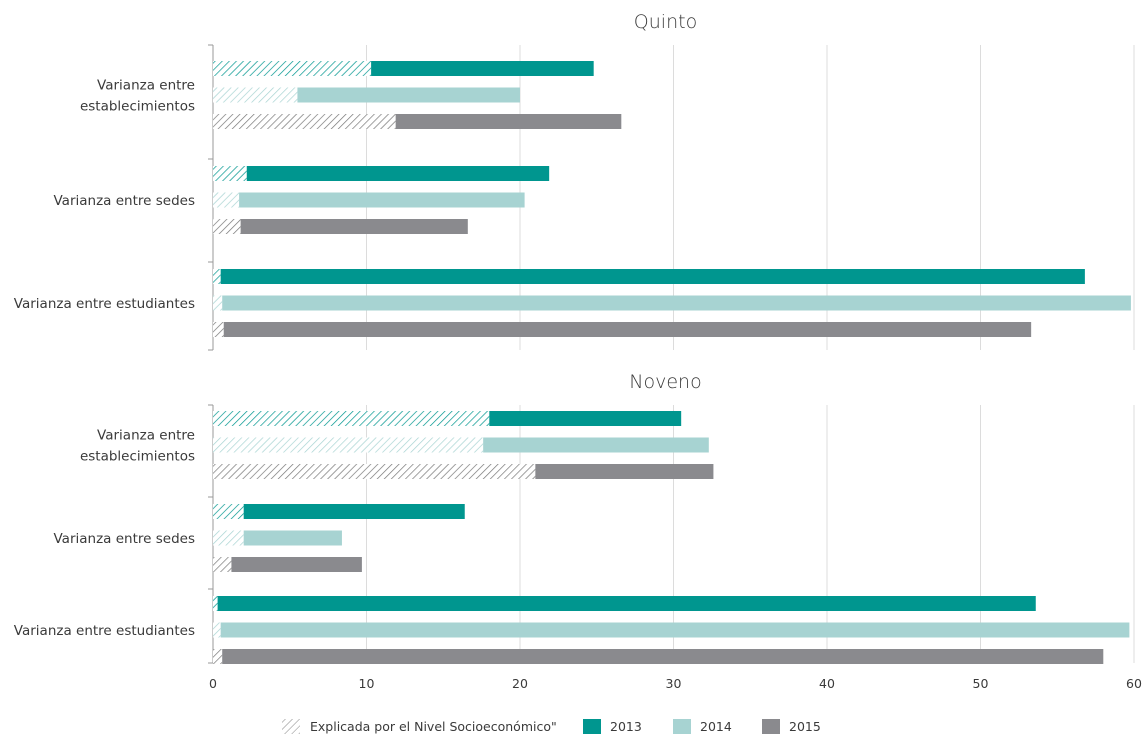  I want to click on legend-explained-label: Explicada por el Nivel Socioeconómico", so click(433, 726).